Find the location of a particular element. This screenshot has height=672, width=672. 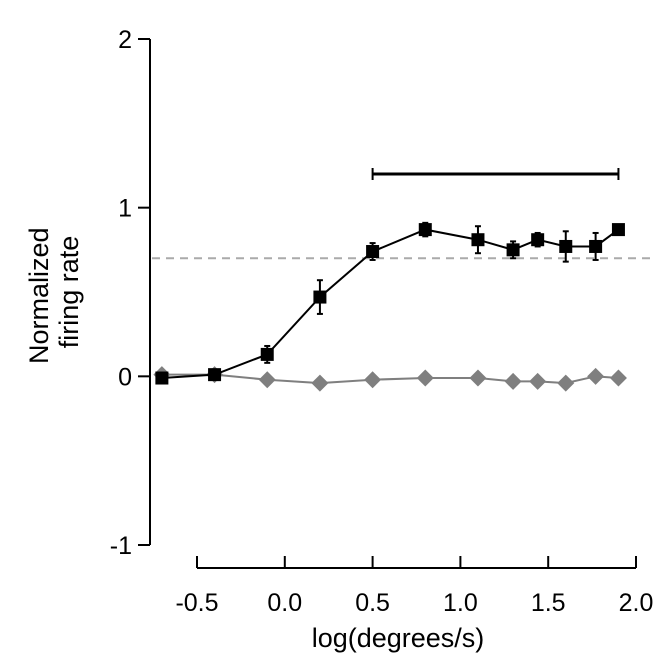

y-axis-title: Normalized firing rate is located at coordinates (54, 292).